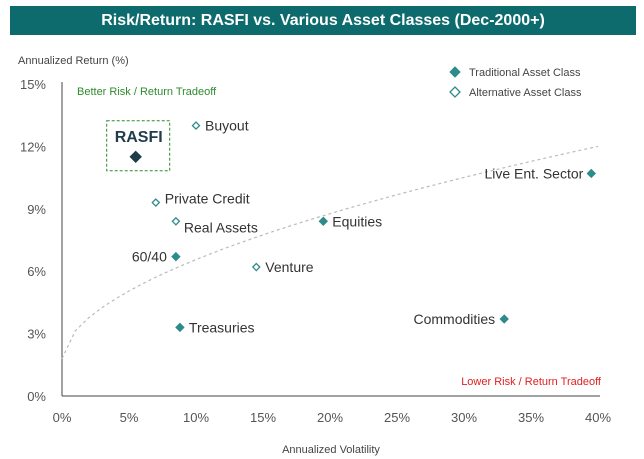 The image size is (644, 459). I want to click on y-tick-label: 6%, so click(36, 271).